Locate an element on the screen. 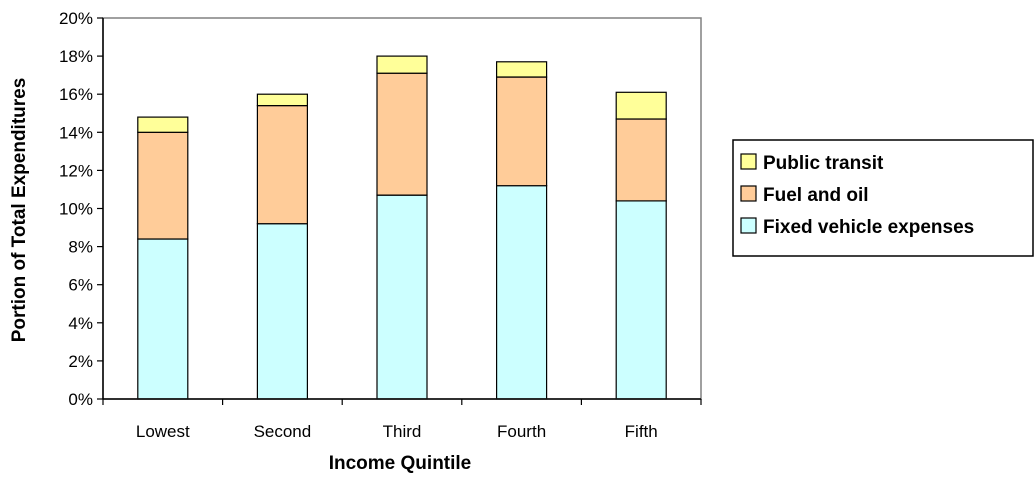 Image resolution: width=1034 pixels, height=477 pixels. y-tick-label: 20% is located at coordinates (76, 18).